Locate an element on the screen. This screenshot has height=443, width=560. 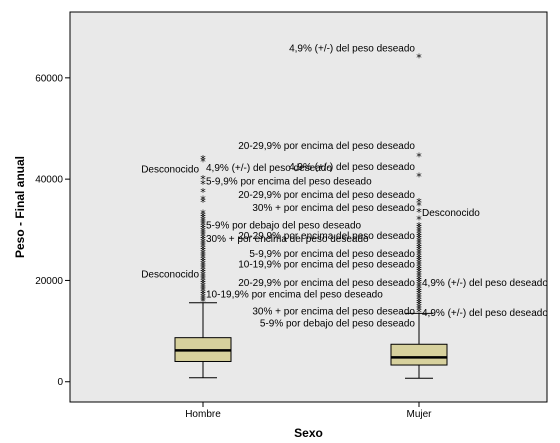
point-annotation: Desconocido is located at coordinates (451, 213).